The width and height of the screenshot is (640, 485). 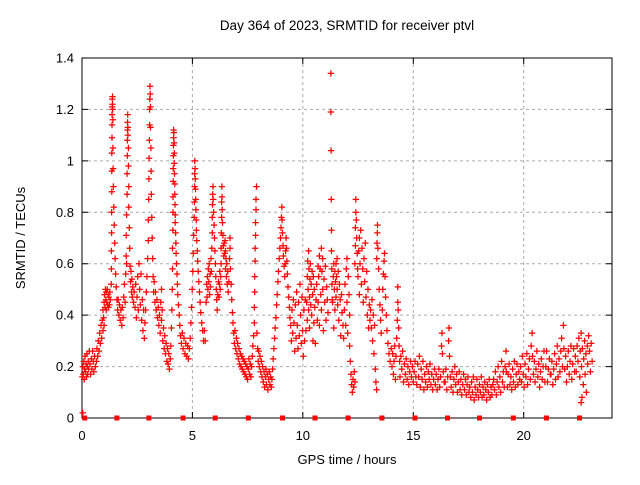 I want to click on series-baseline-markers, so click(x=332, y=418).